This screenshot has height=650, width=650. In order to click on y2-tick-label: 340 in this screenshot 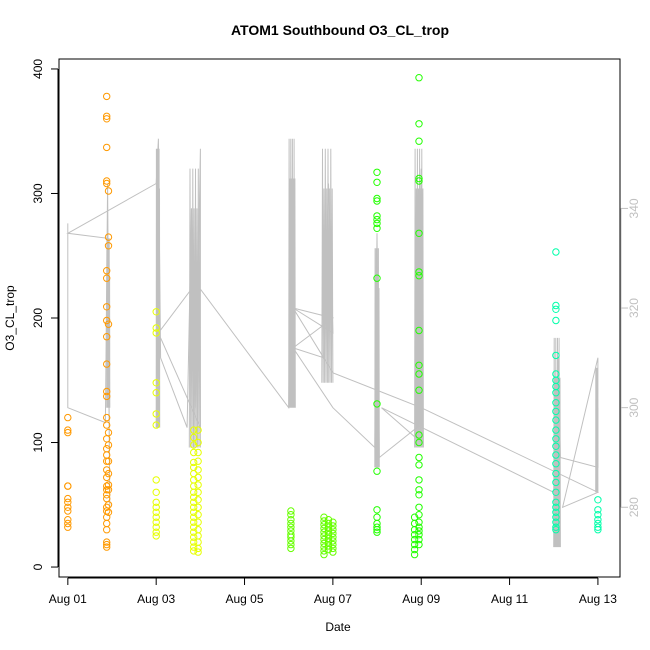, I will do `click(634, 208)`.